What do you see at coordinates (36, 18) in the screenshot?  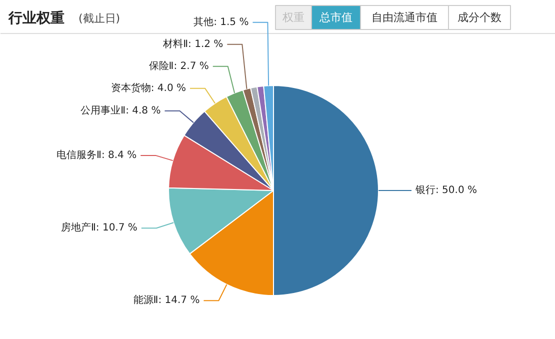 I see `chart-title: 行业权重` at bounding box center [36, 18].